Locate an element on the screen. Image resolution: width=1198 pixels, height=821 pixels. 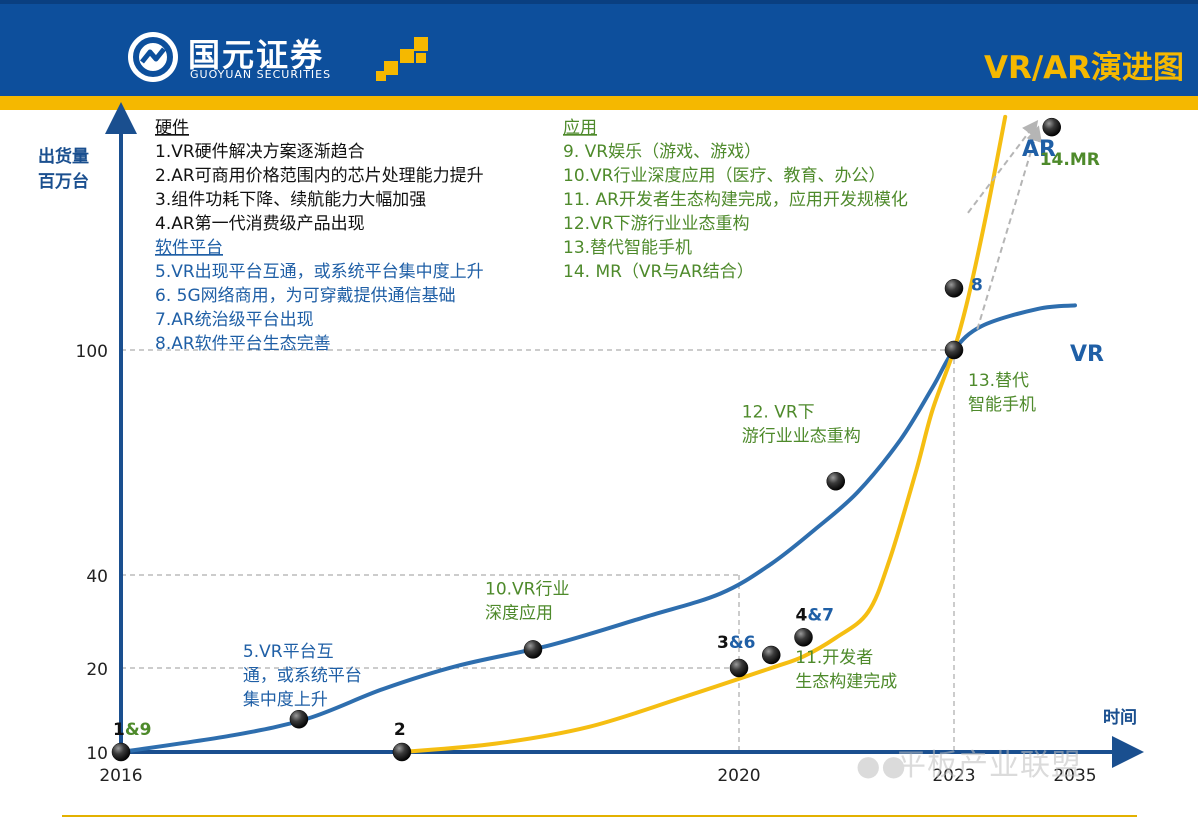
milestone-label: 集中度上升 is located at coordinates (285, 700).